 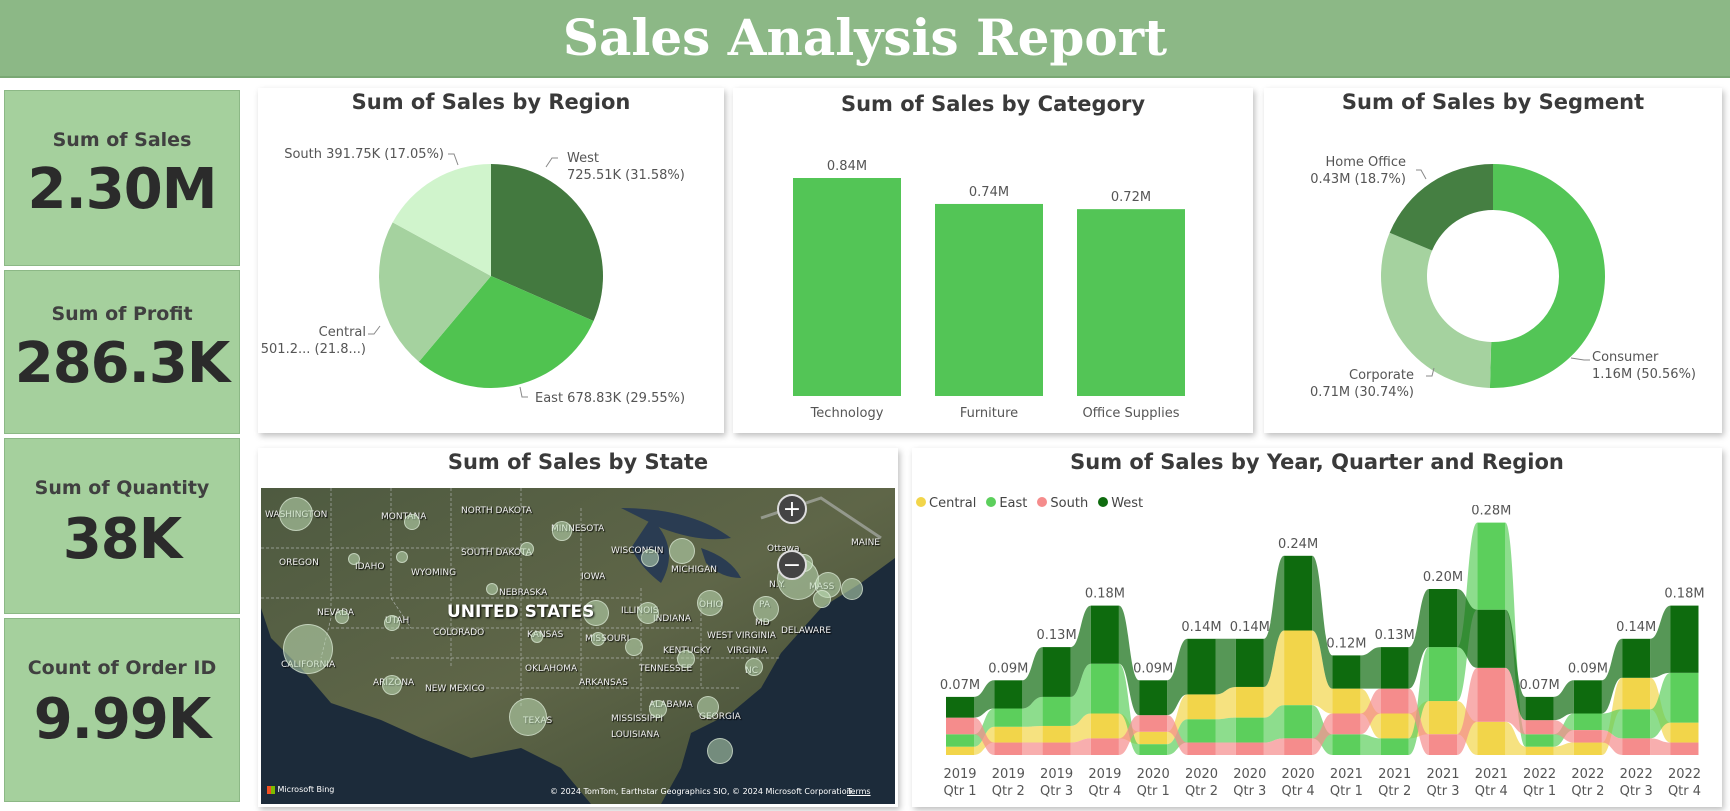 I want to click on bar-office-supplies, so click(x=1131, y=302).